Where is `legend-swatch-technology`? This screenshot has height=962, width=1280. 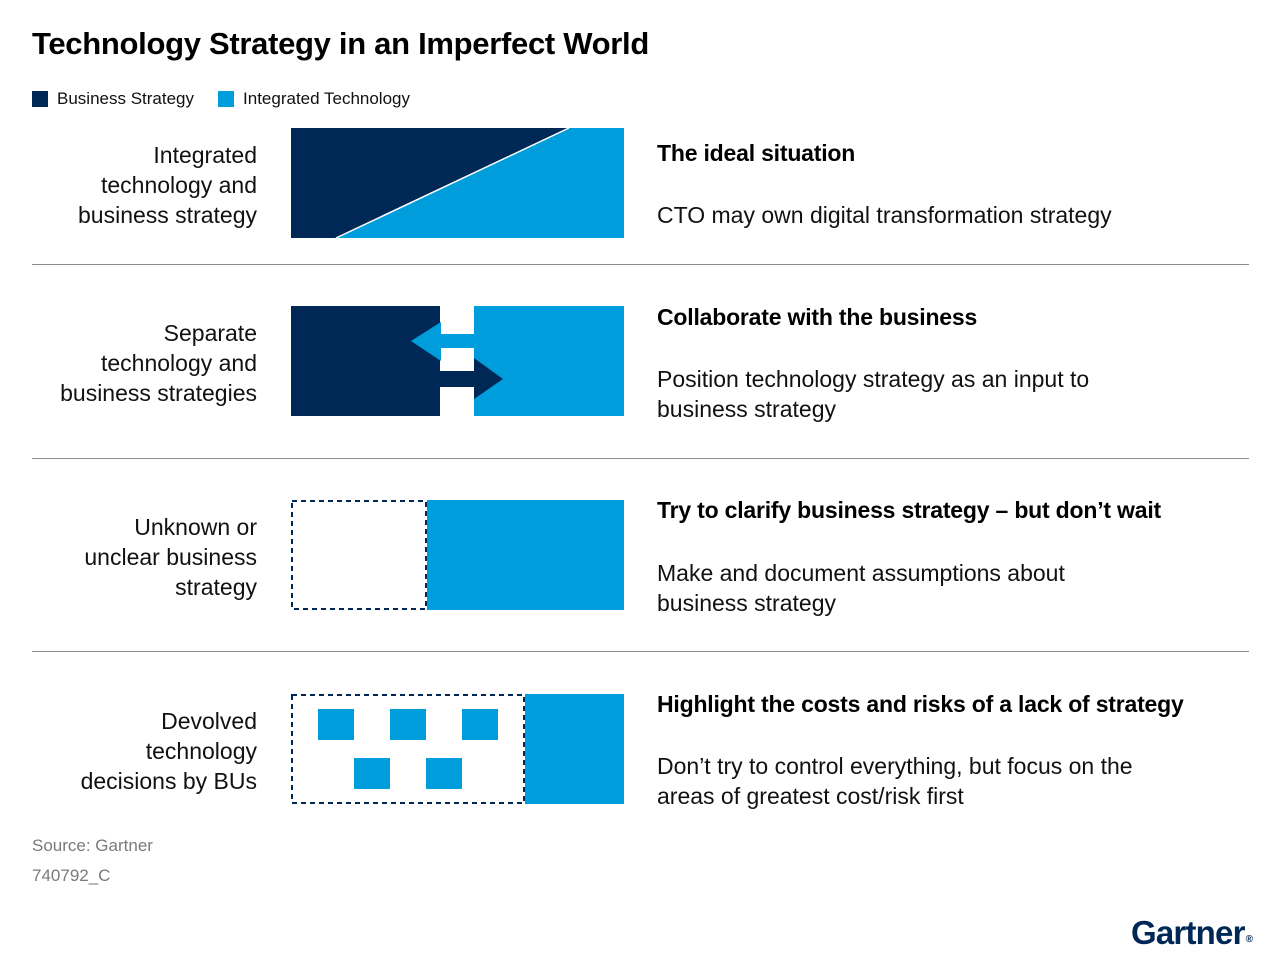
legend-swatch-technology is located at coordinates (226, 99).